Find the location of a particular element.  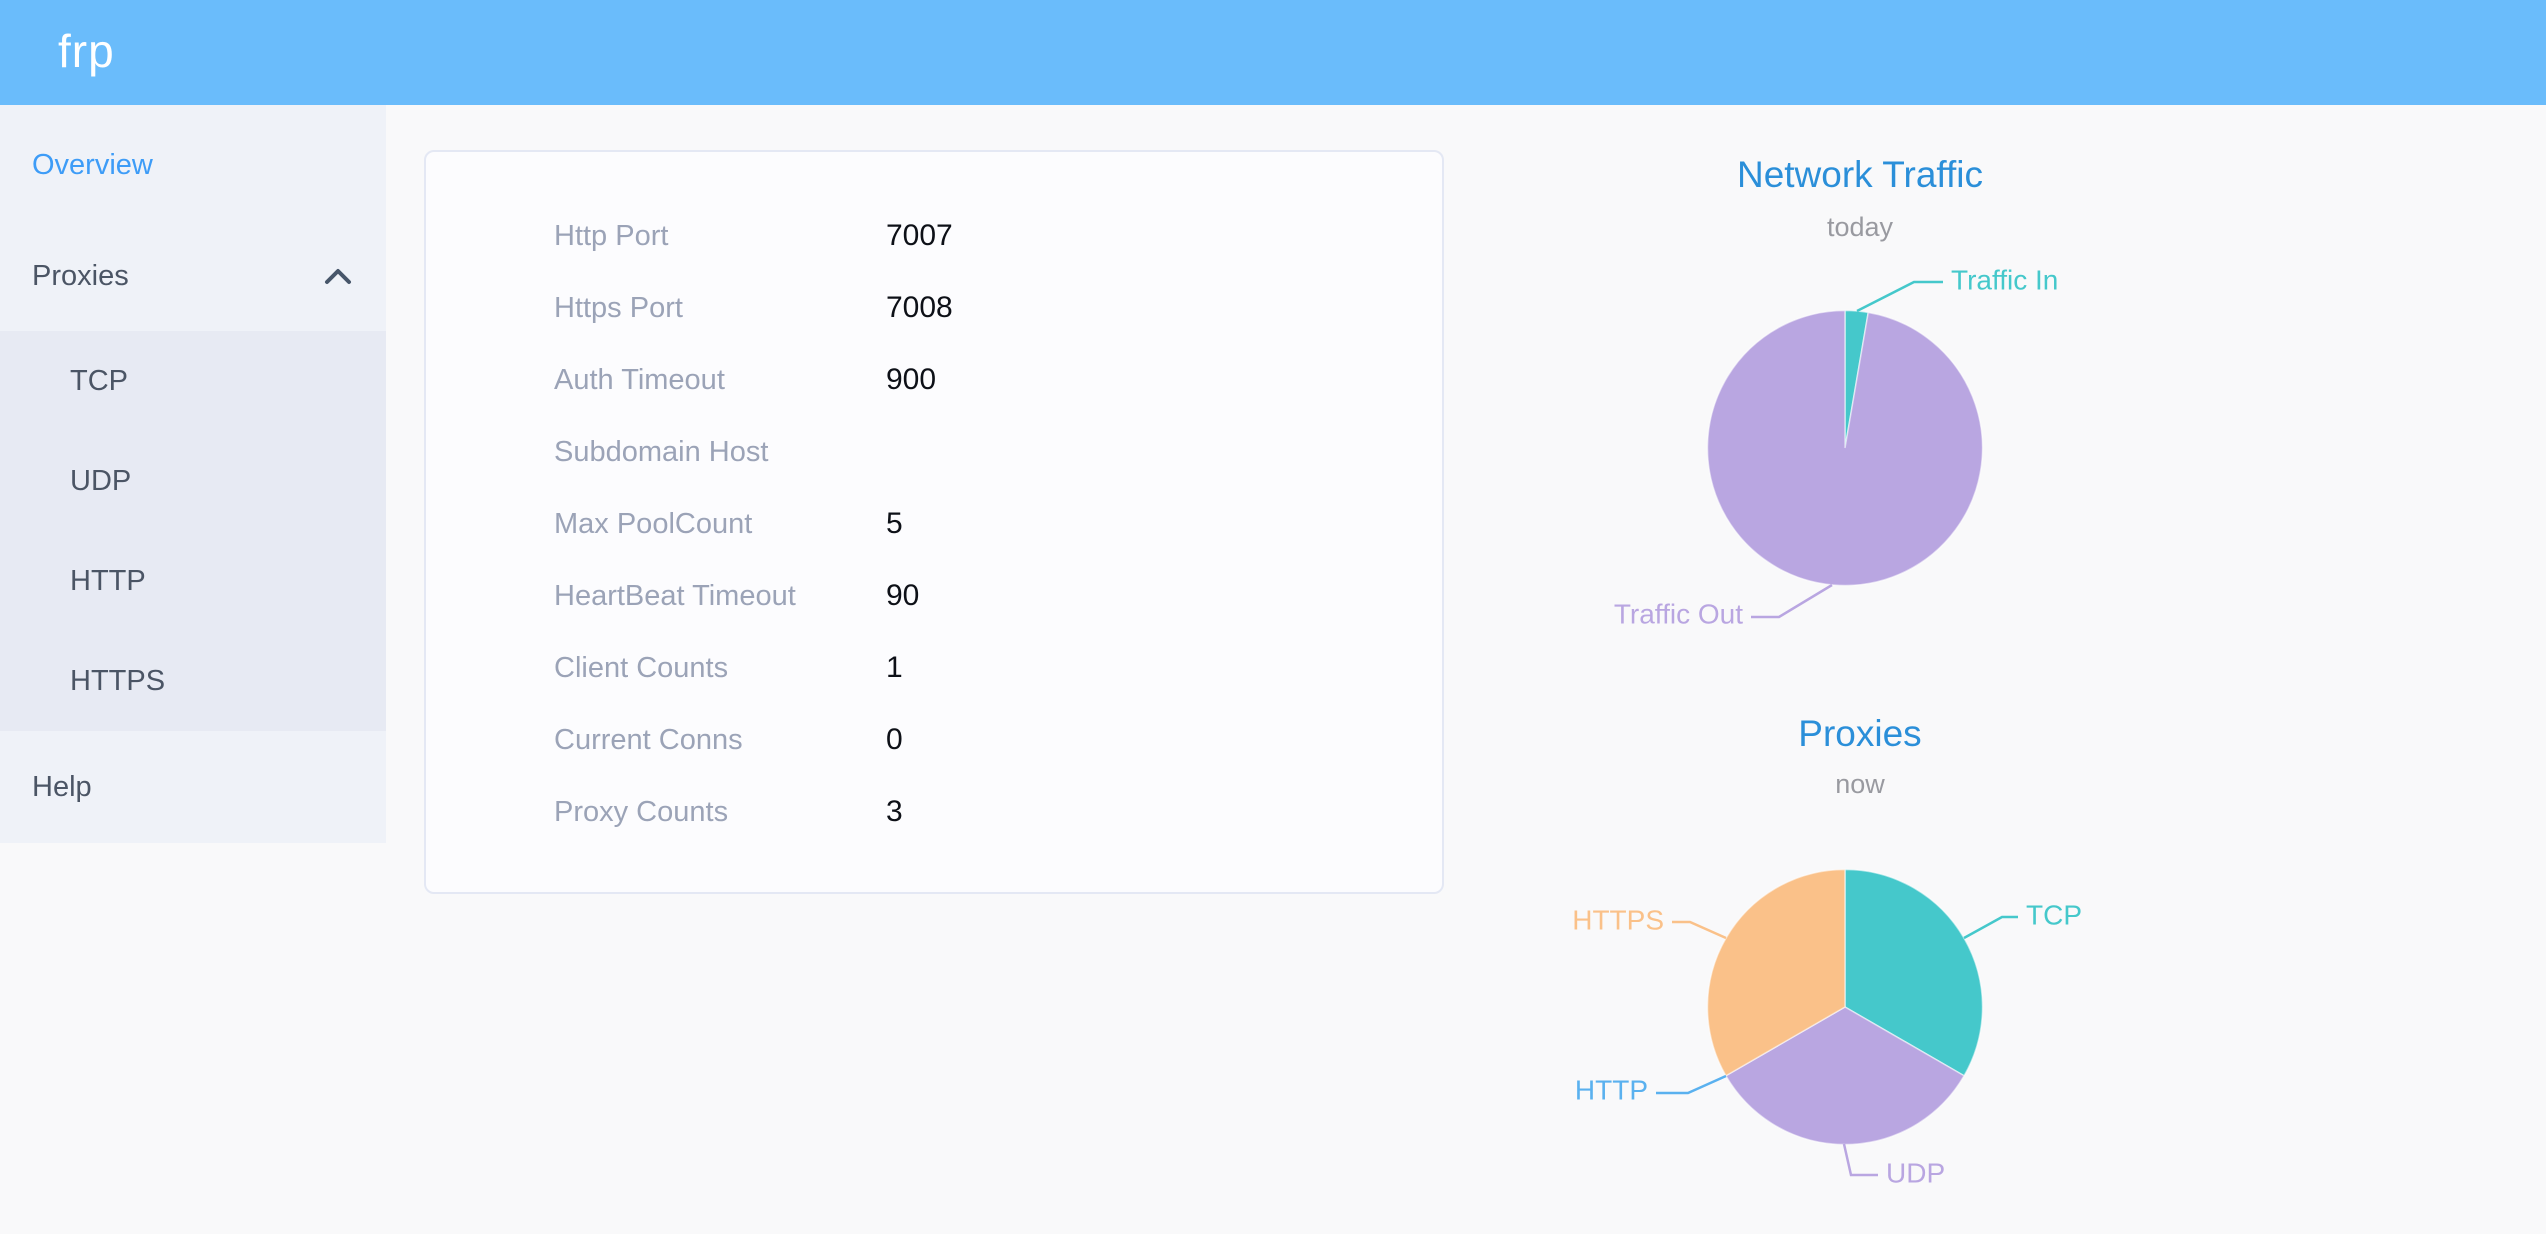

pie-label-tcp: TCP is located at coordinates (2054, 914).